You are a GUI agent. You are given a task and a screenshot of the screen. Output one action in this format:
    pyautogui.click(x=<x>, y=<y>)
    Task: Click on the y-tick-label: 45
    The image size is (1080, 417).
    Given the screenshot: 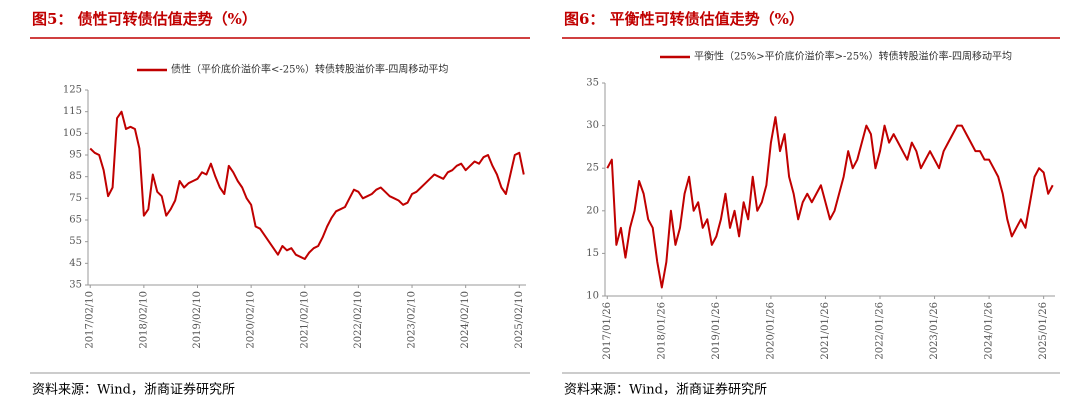 What is the action you would take?
    pyautogui.click(x=75, y=263)
    